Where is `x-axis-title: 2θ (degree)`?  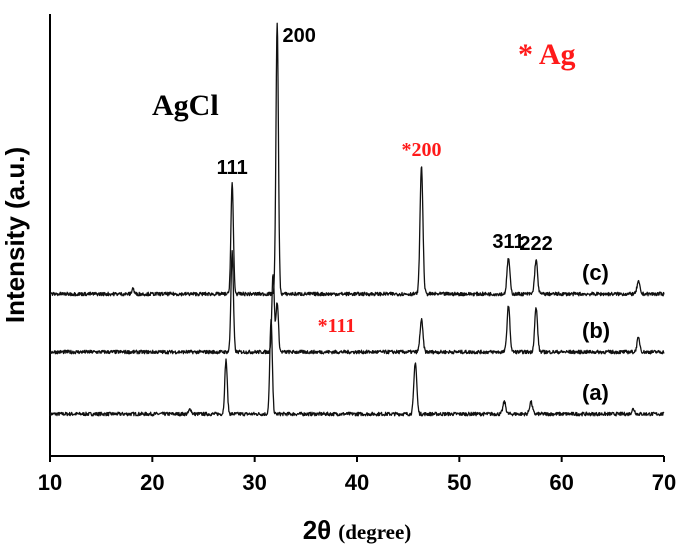 x-axis-title: 2θ (degree) is located at coordinates (357, 530).